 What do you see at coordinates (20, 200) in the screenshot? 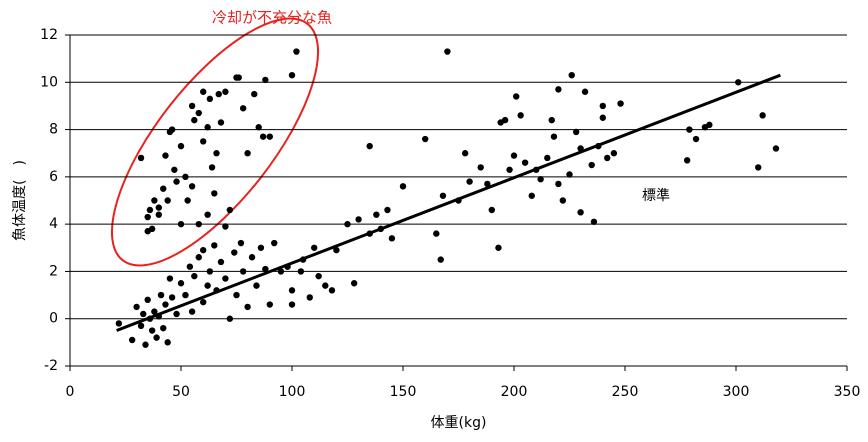
I see `y-axis-label: 魚体温度( )` at bounding box center [20, 200].